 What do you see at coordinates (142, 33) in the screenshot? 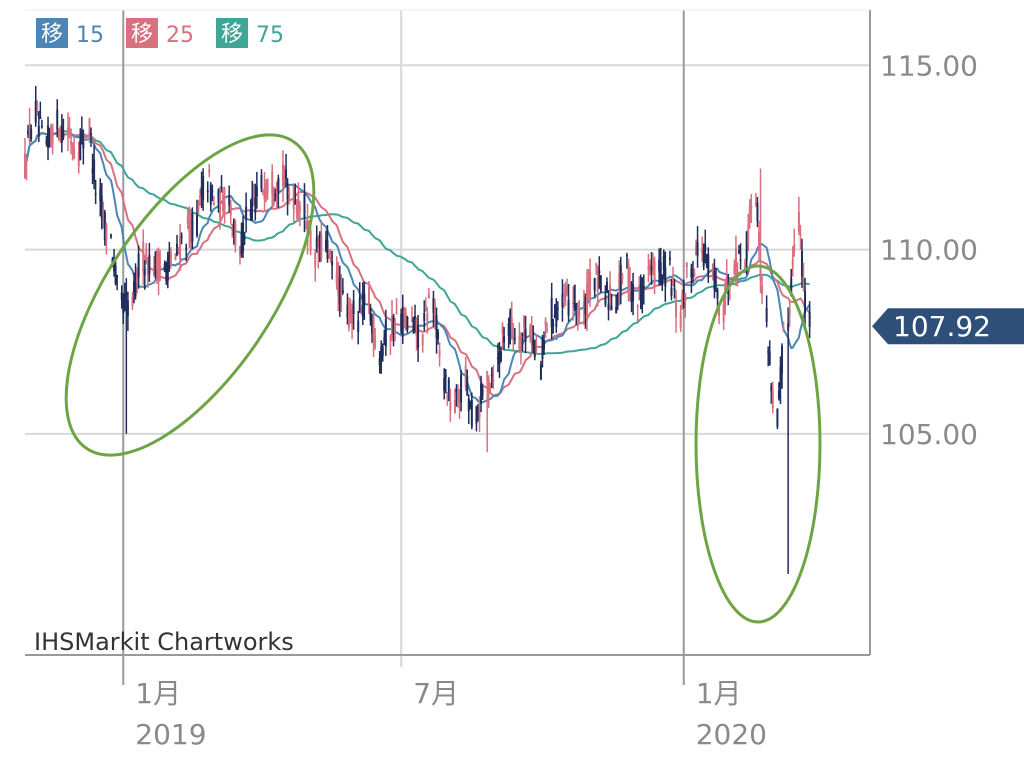
I see `legend-swatch-ma25` at bounding box center [142, 33].